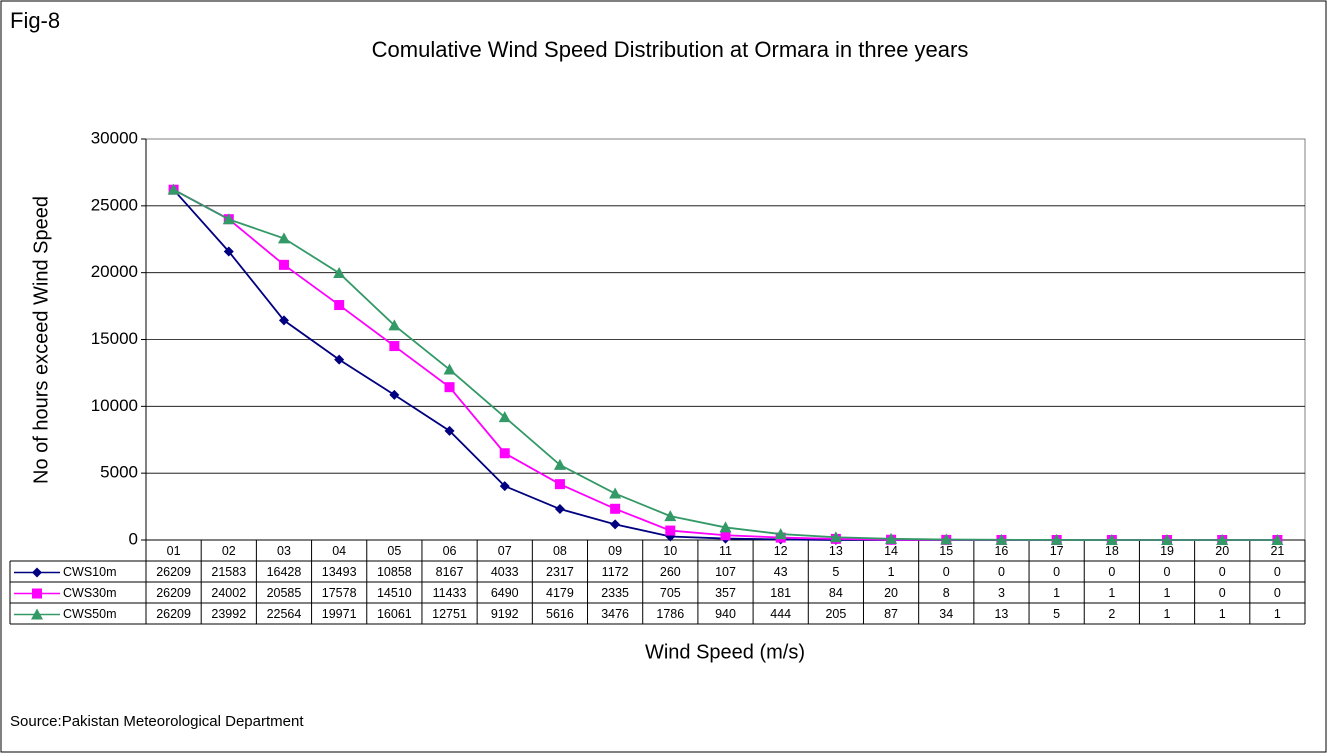  Describe the element at coordinates (114, 204) in the screenshot. I see `y-tick-label: 25000` at that location.